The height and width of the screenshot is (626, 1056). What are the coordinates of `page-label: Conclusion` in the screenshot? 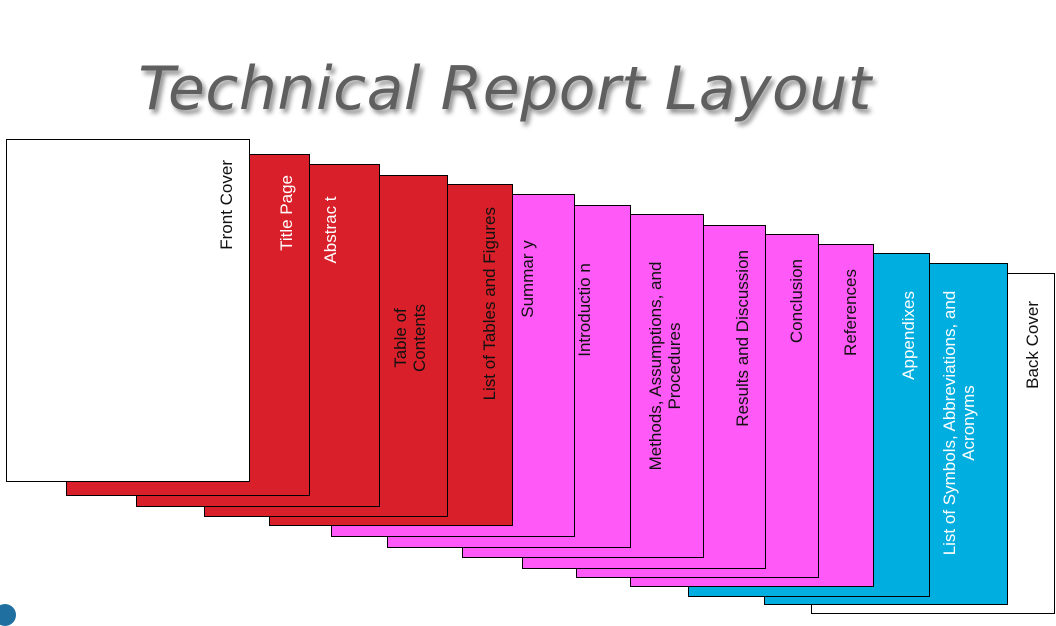 It's located at (796, 301).